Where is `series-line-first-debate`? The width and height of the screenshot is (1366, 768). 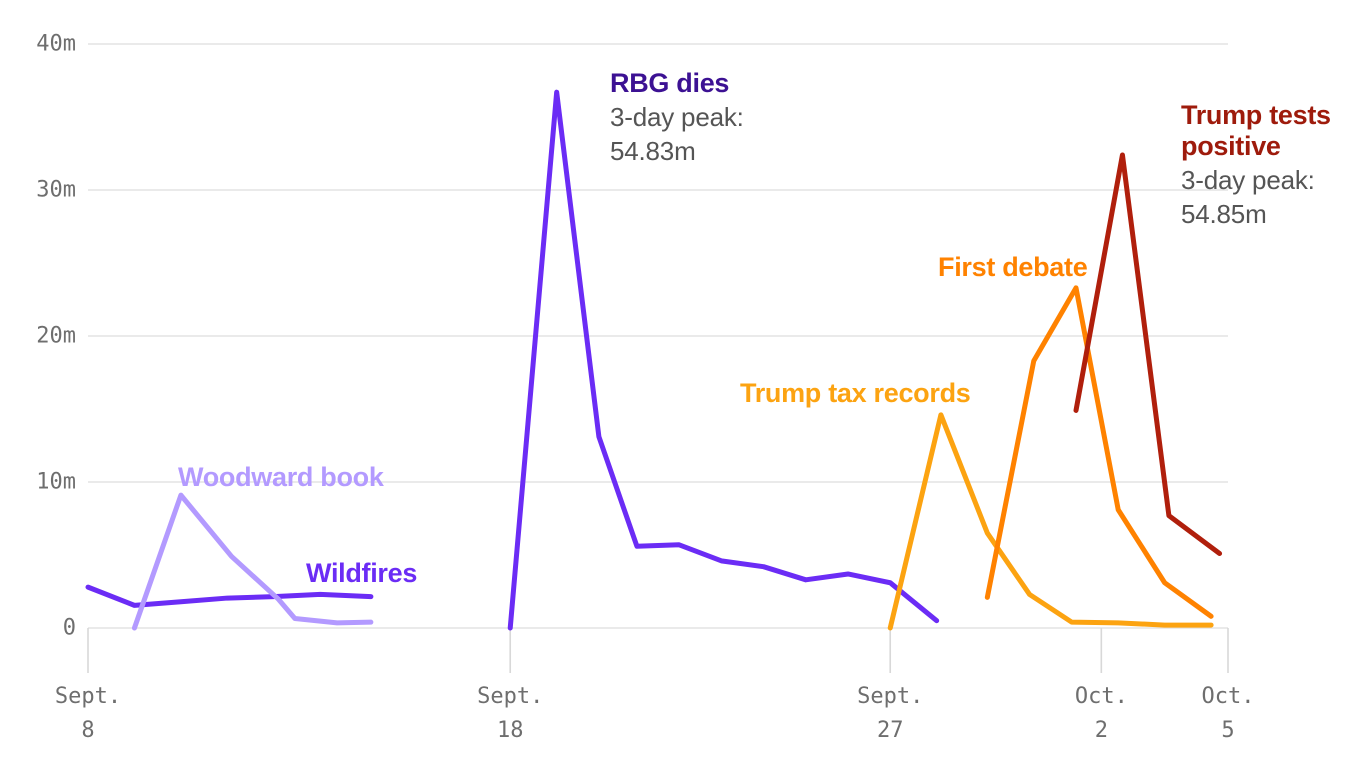
series-line-first-debate is located at coordinates (1099, 452).